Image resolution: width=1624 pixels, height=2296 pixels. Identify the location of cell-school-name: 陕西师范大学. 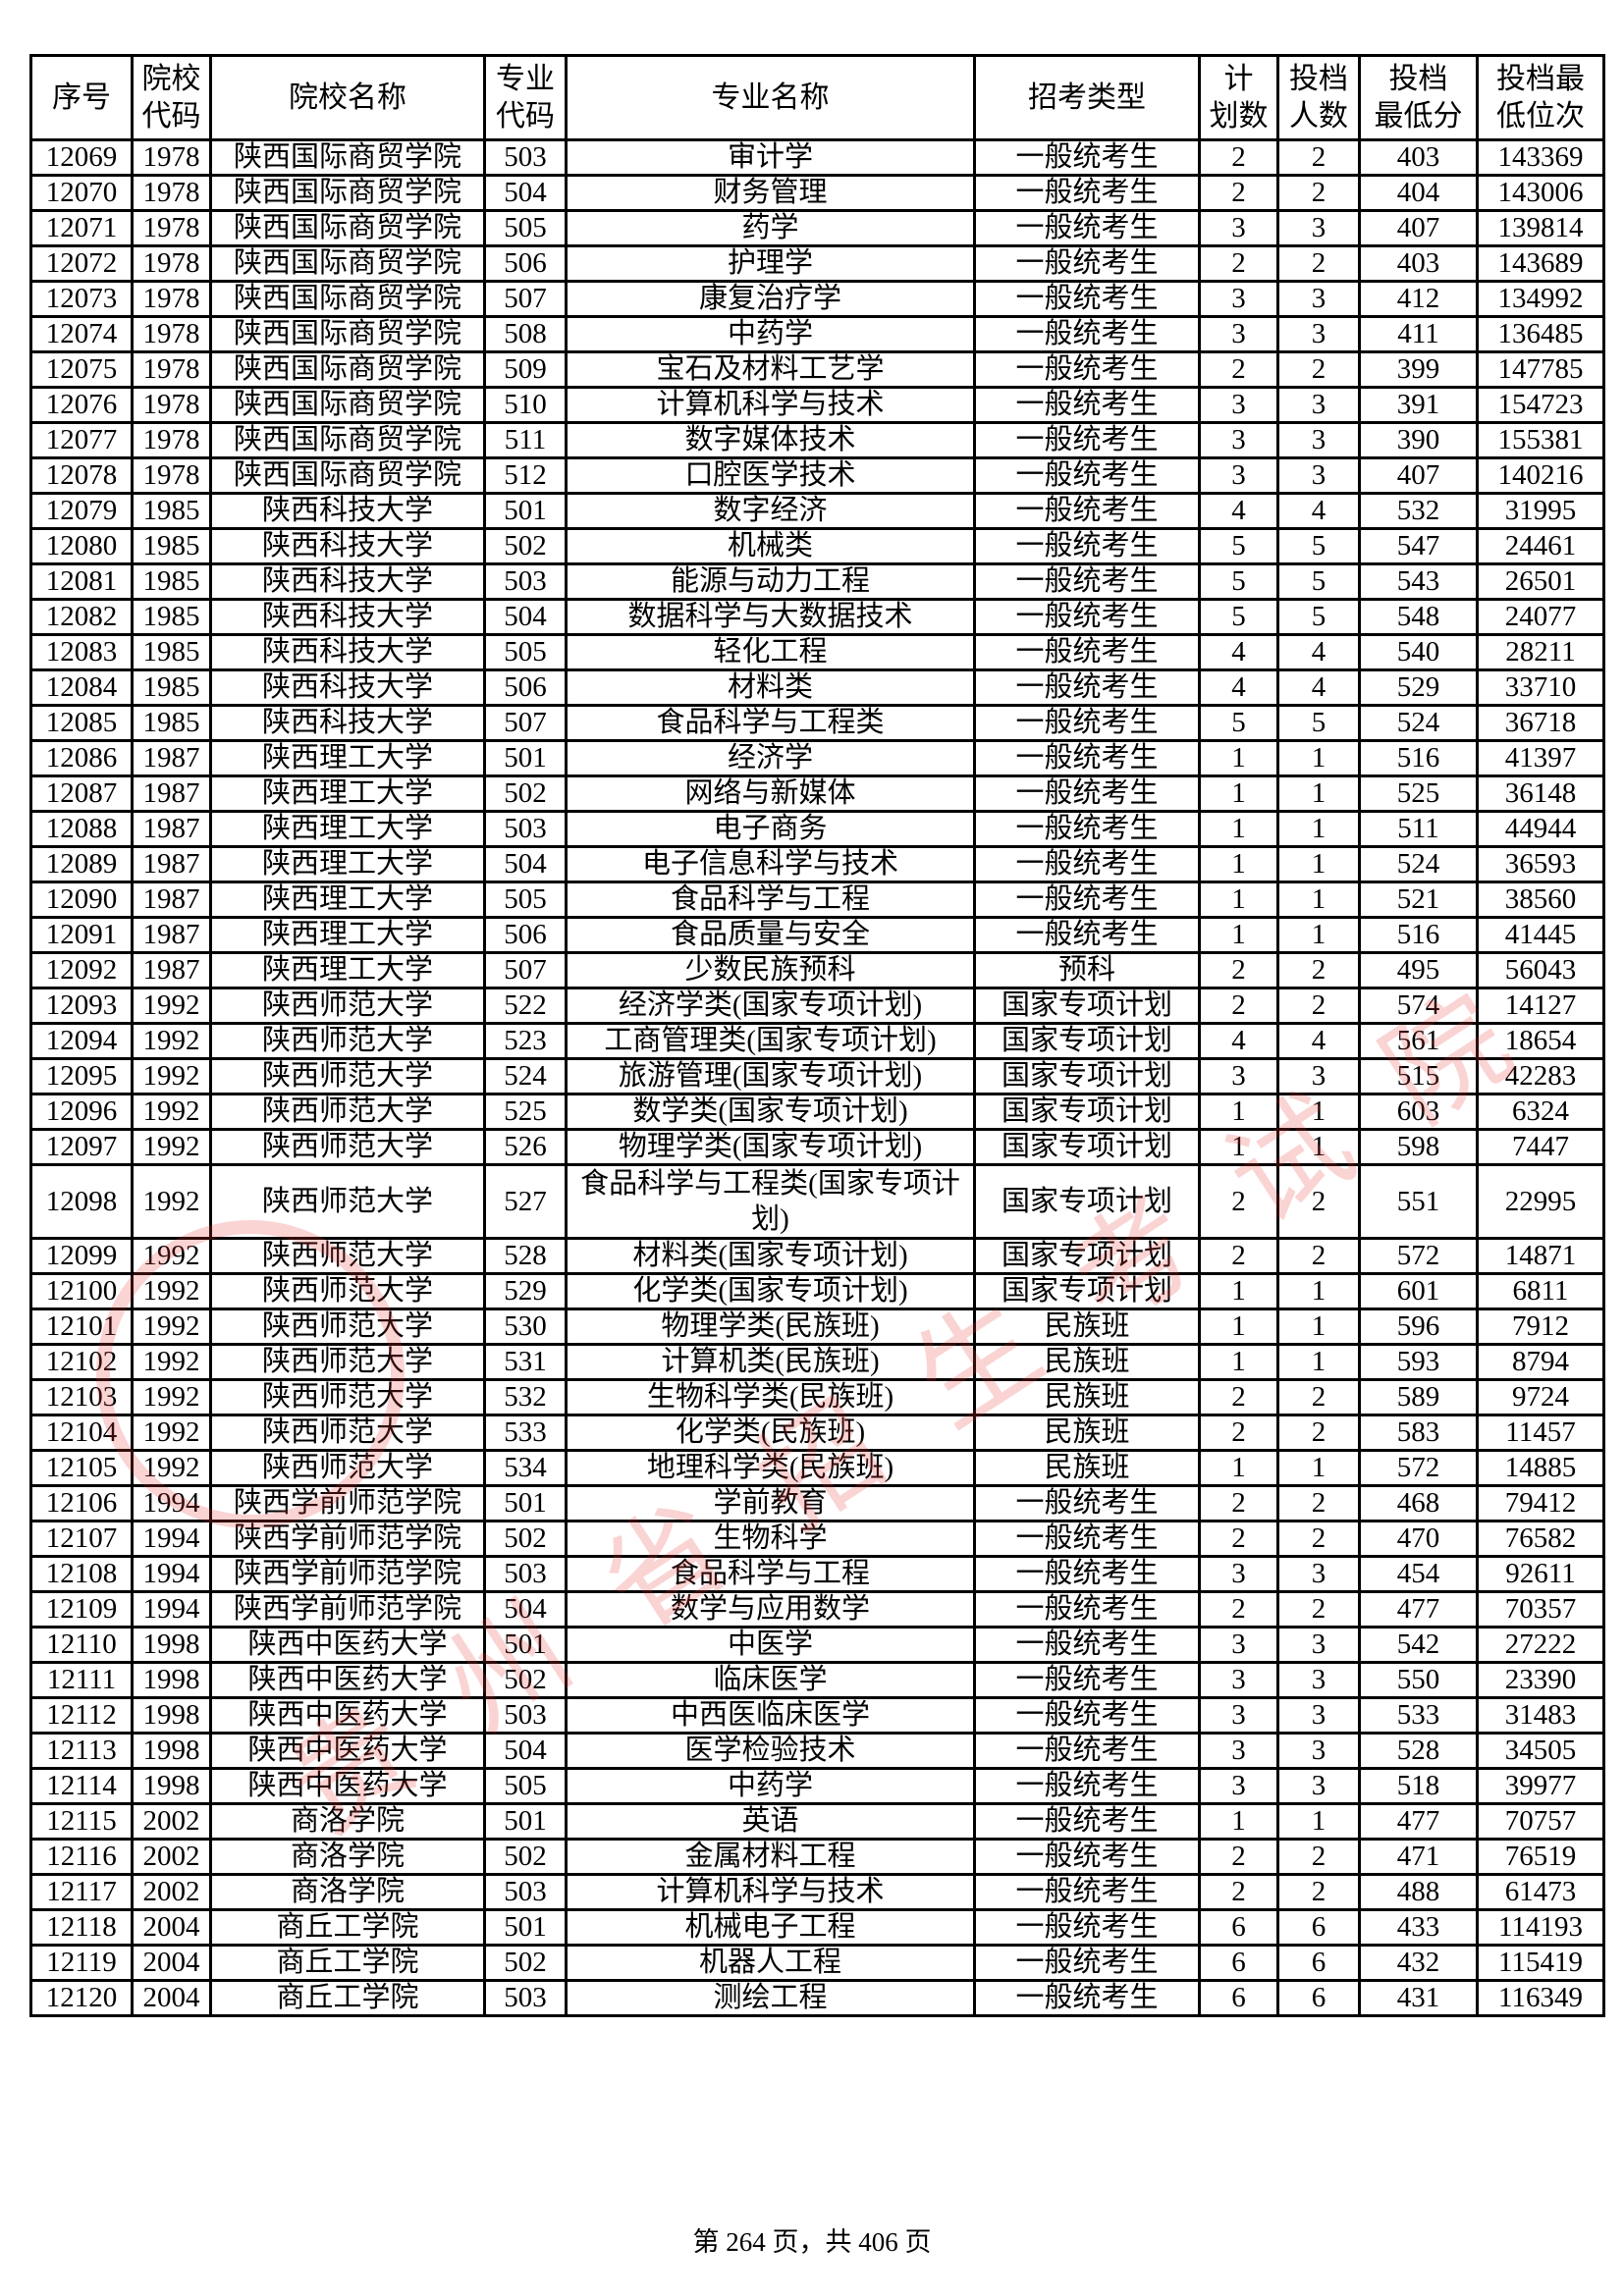
(347, 1433).